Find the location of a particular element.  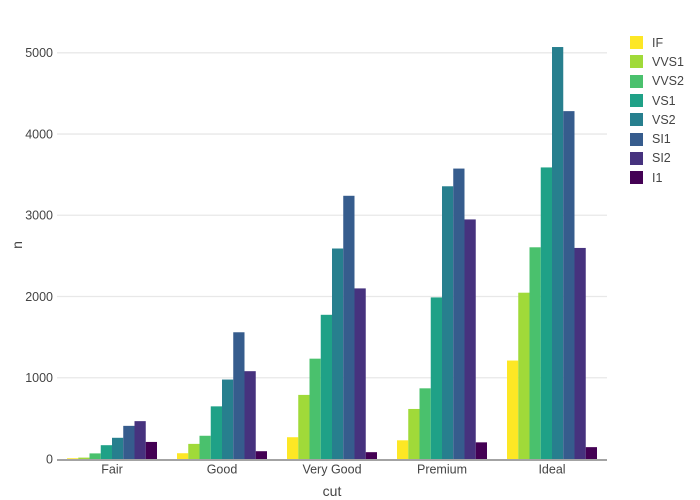

bar-fair-vvs2 is located at coordinates (95, 456).